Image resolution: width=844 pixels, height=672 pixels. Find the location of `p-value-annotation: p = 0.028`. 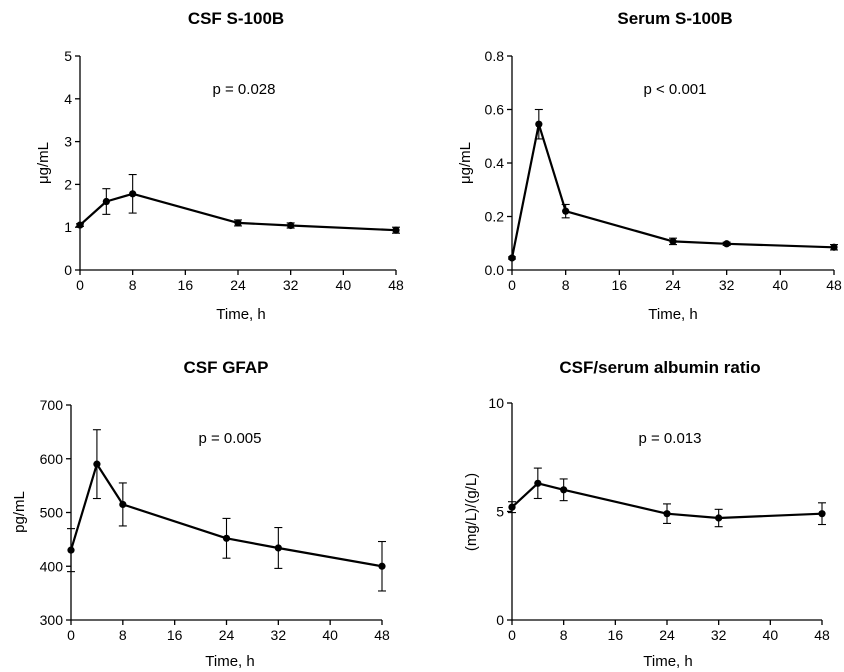

p-value-annotation: p = 0.028 is located at coordinates (244, 89).